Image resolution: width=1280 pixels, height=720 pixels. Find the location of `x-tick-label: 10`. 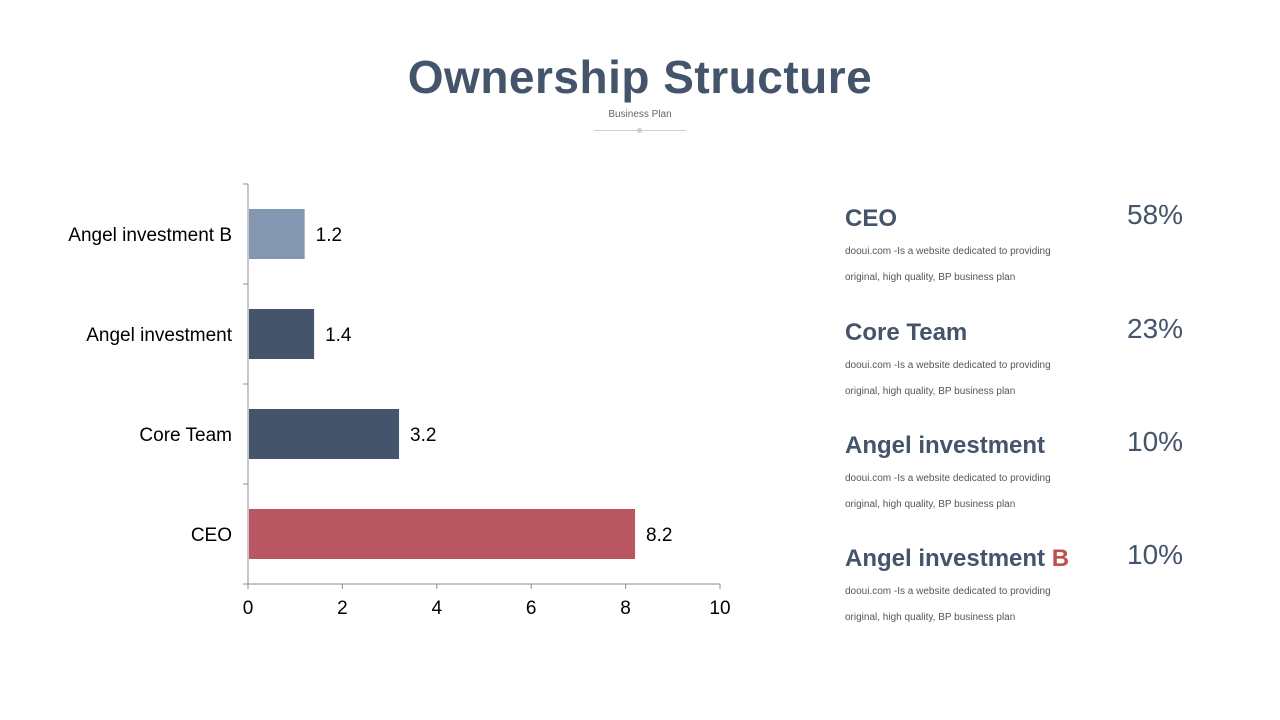

x-tick-label: 10 is located at coordinates (719, 608).